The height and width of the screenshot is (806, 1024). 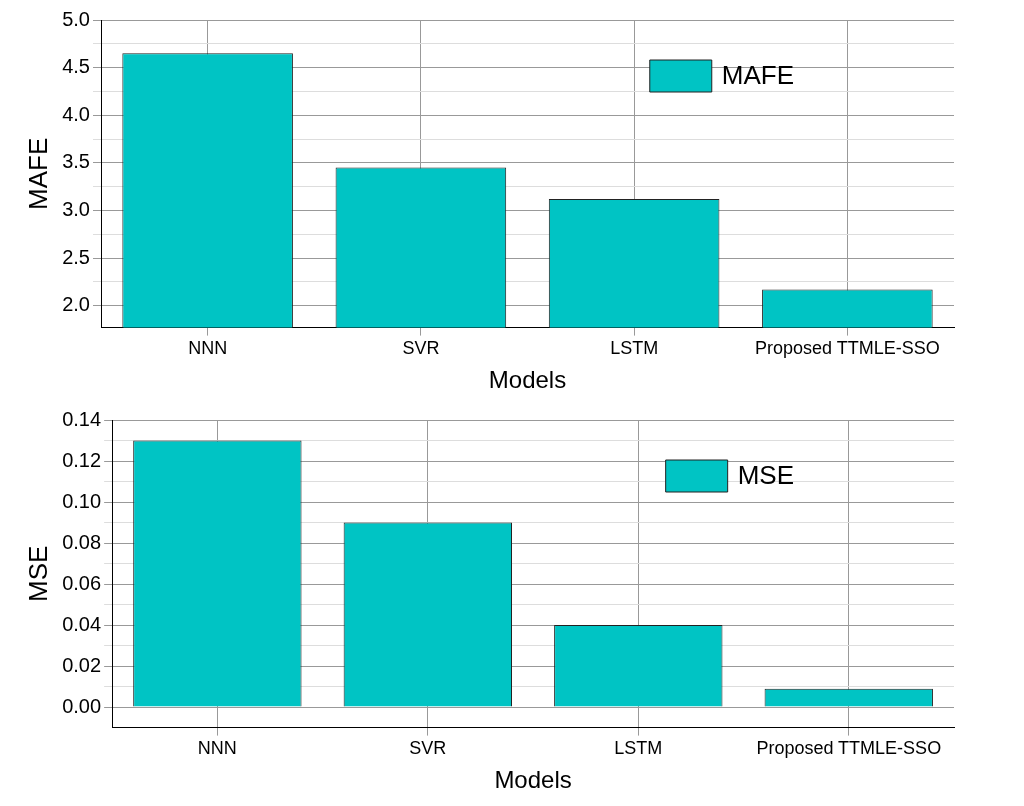 I want to click on y-tick-label: 3.5, so click(x=76, y=161).